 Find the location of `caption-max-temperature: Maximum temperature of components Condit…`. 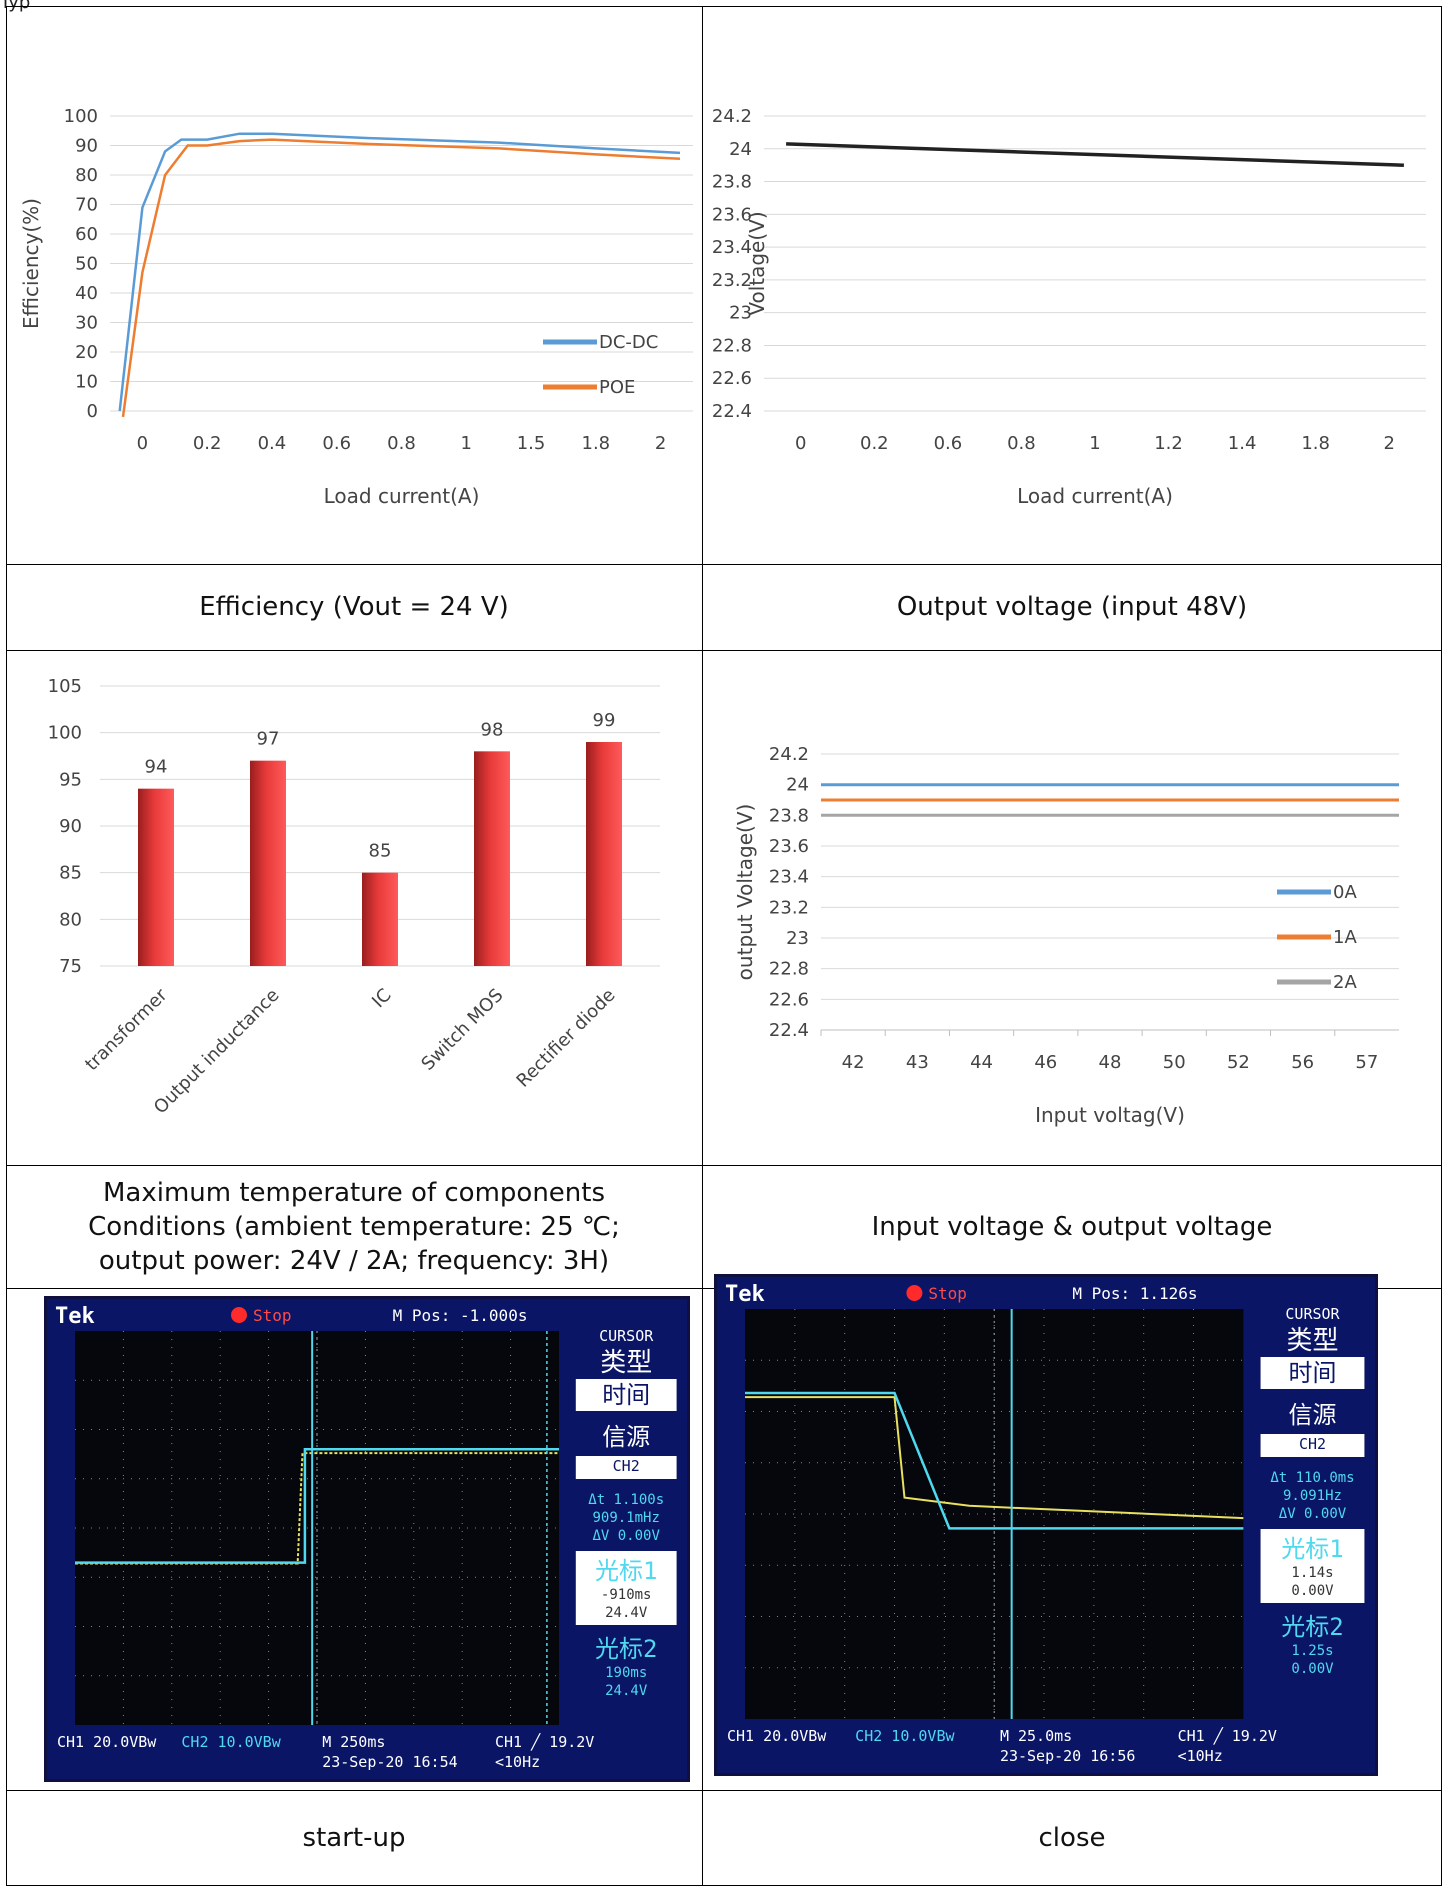

caption-max-temperature: Maximum temperature of components Condit… is located at coordinates (354, 1227).